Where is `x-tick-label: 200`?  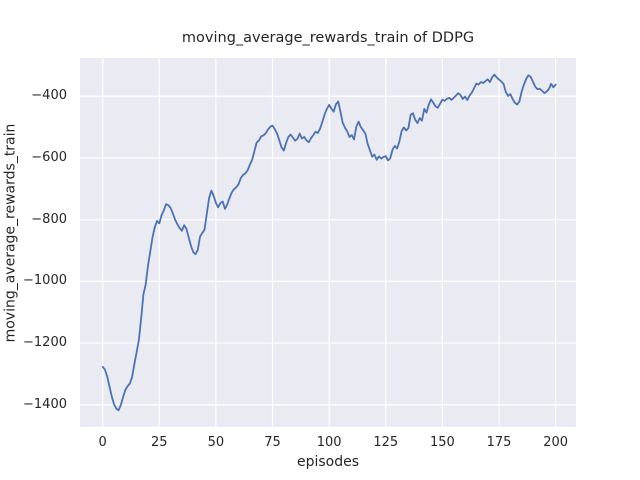
x-tick-label: 200 is located at coordinates (556, 442).